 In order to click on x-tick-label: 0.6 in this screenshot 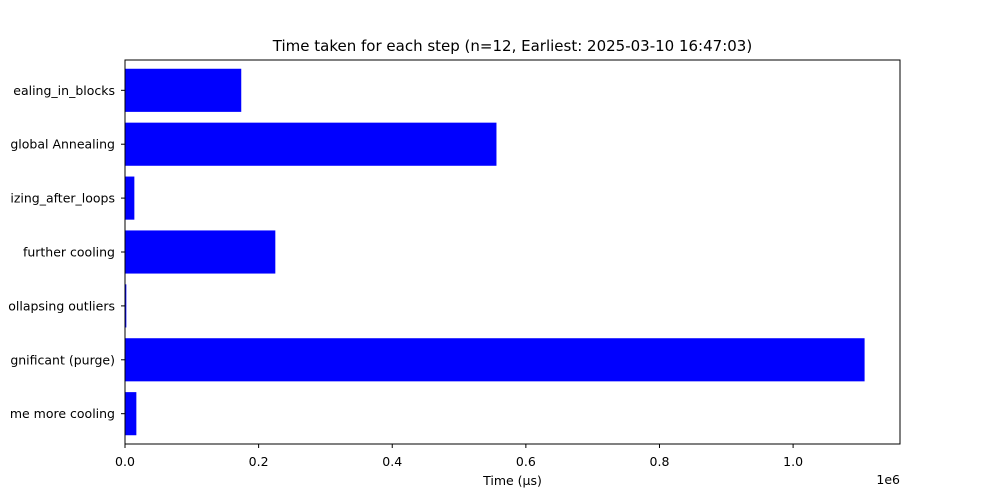, I will do `click(526, 461)`.